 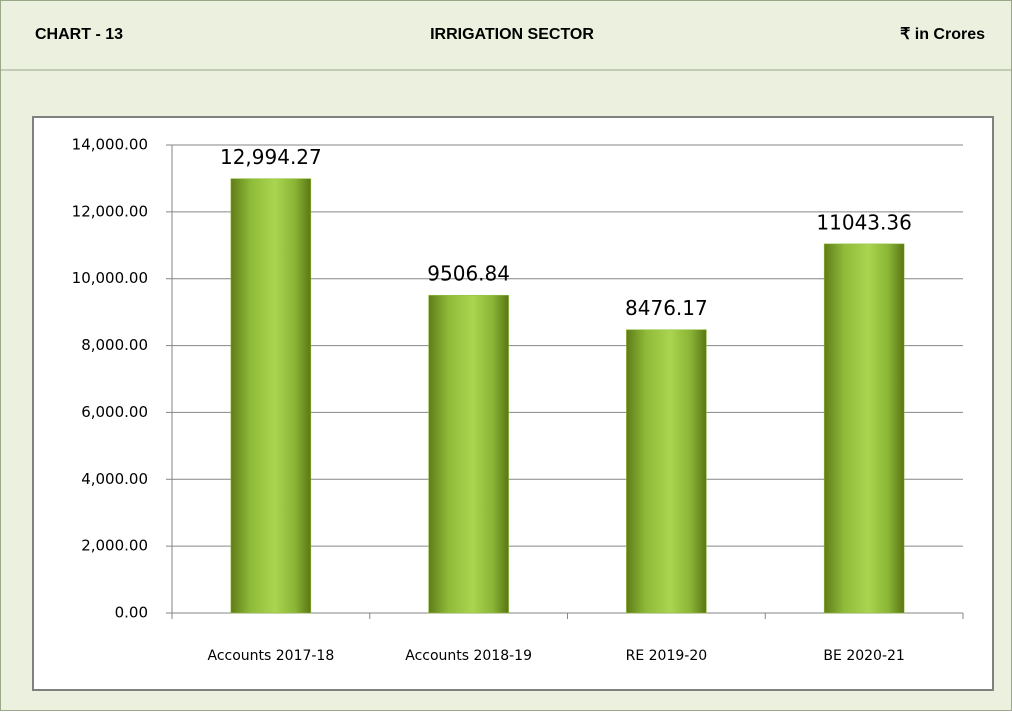 What do you see at coordinates (666, 308) in the screenshot?
I see `value-label: 8476.17` at bounding box center [666, 308].